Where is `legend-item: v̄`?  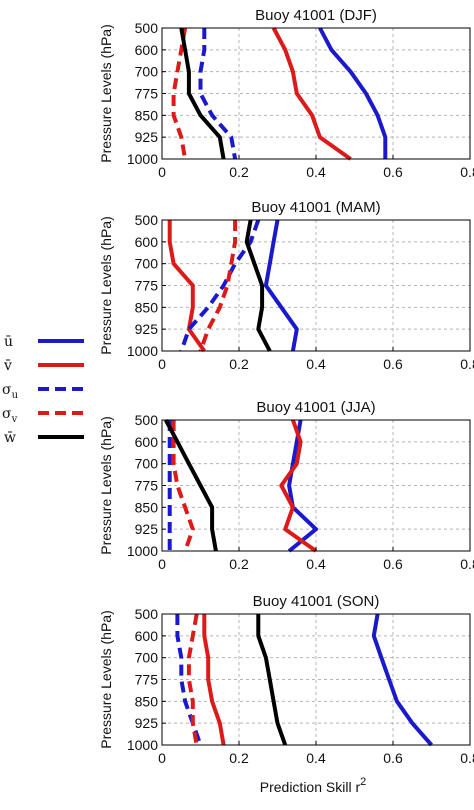 legend-item: v̄ is located at coordinates (43, 366).